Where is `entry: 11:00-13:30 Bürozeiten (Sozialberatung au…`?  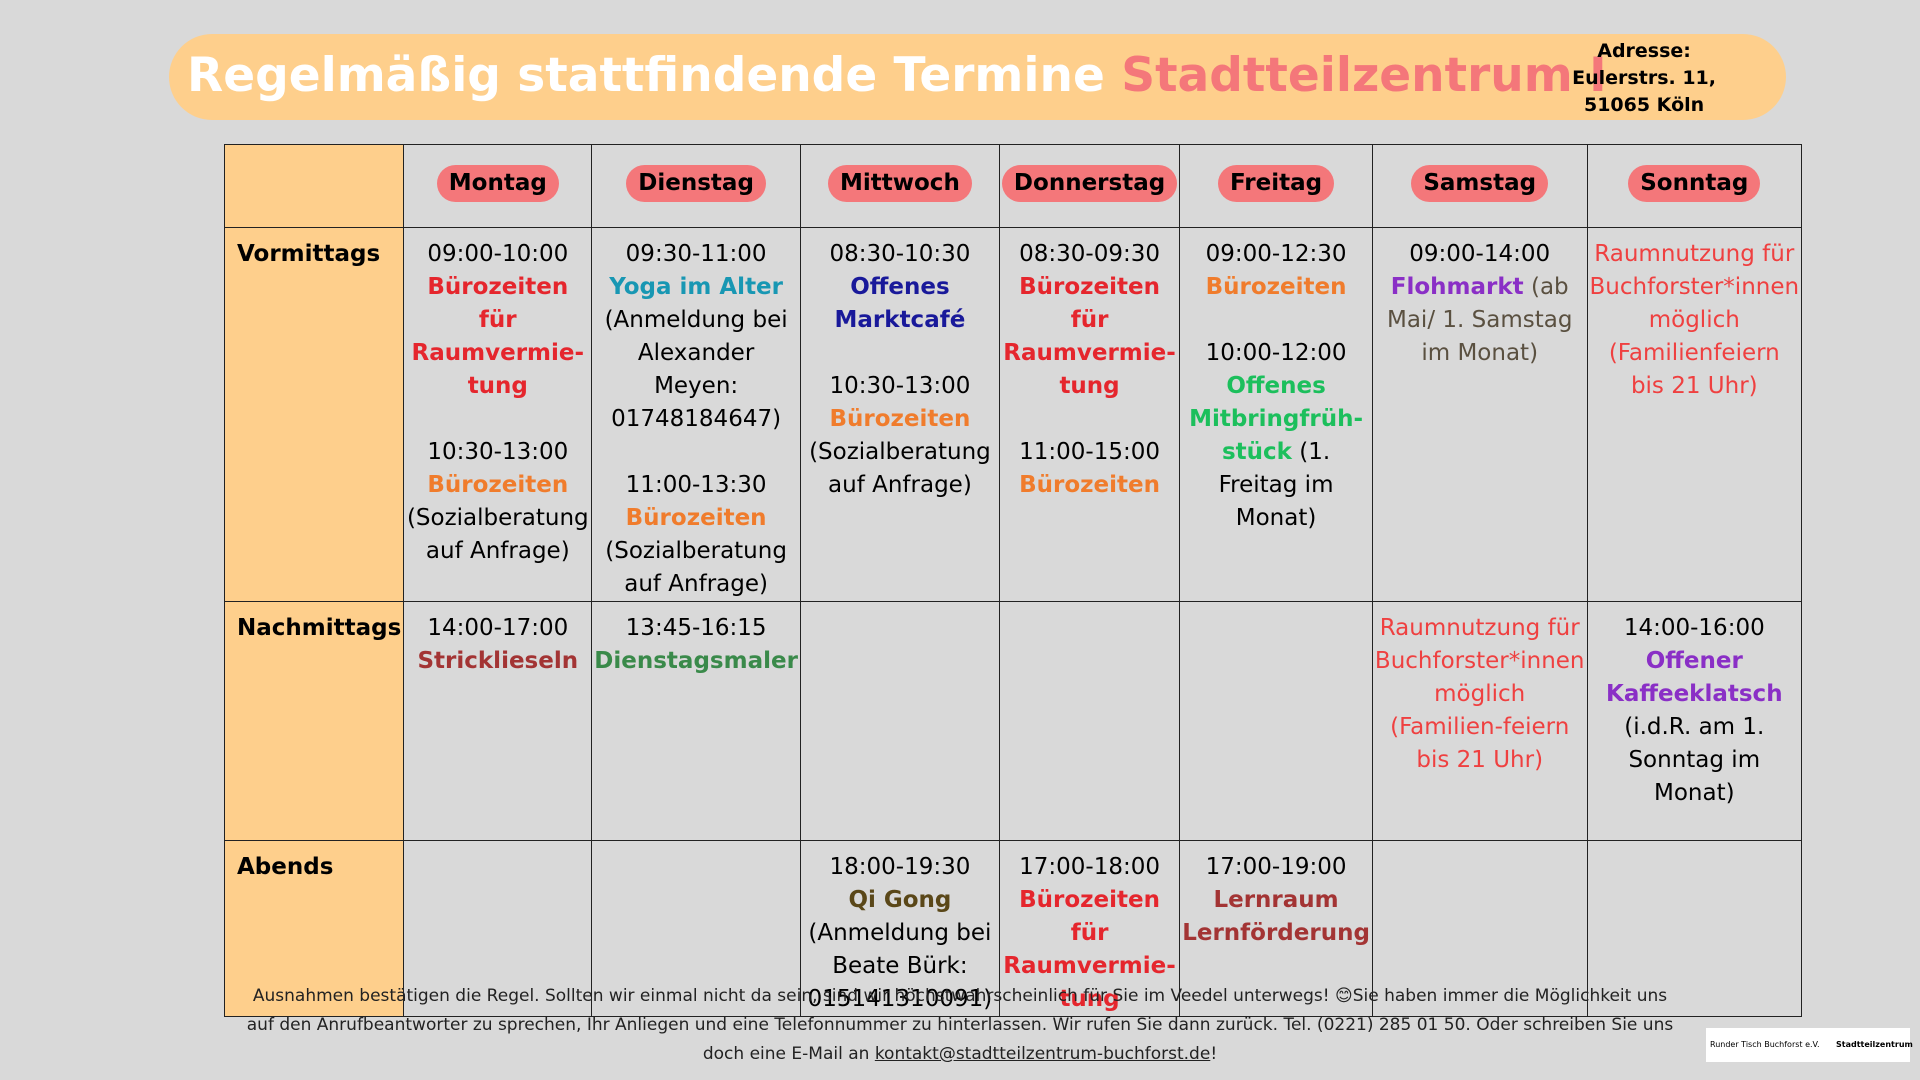
entry: 11:00-13:30 Bürozeiten (Sozialberatung au… is located at coordinates (696, 535).